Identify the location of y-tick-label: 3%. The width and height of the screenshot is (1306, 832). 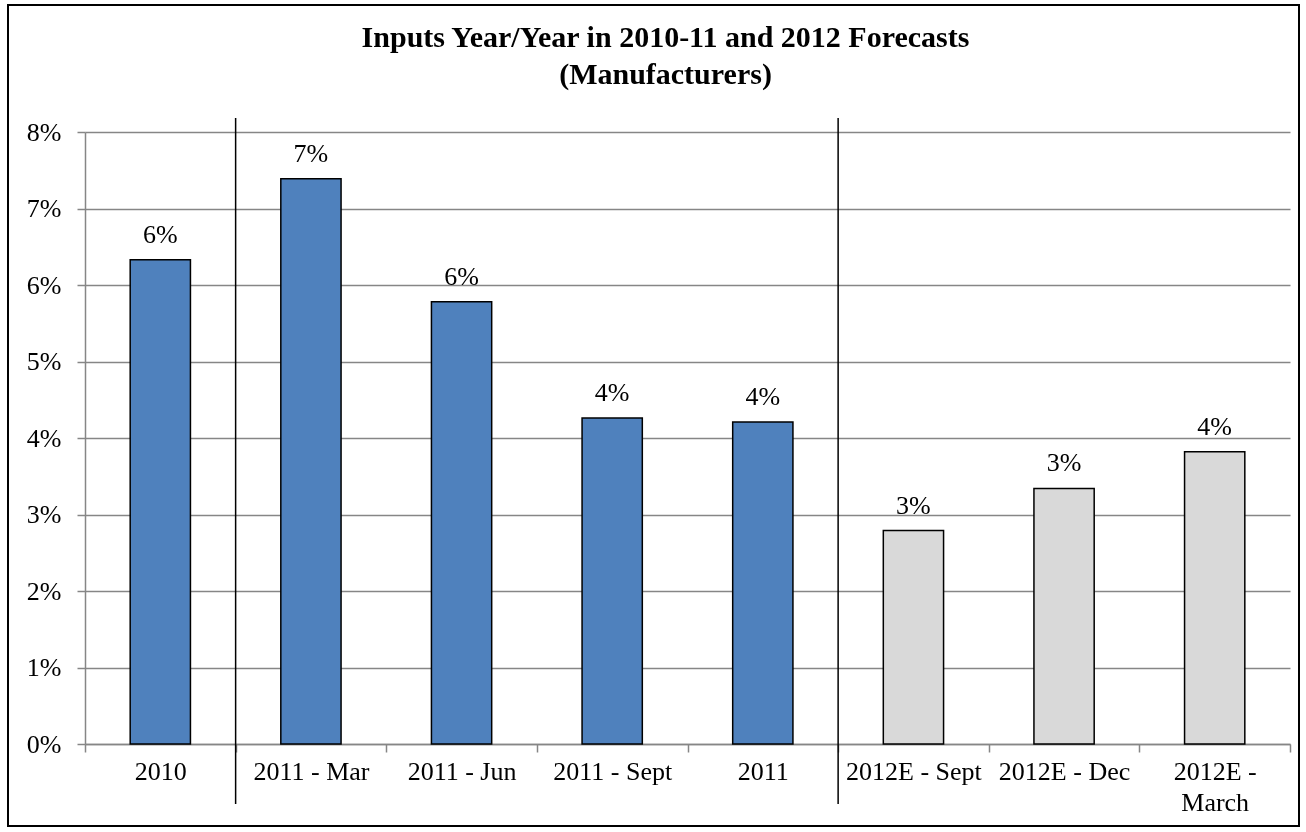
(44, 514).